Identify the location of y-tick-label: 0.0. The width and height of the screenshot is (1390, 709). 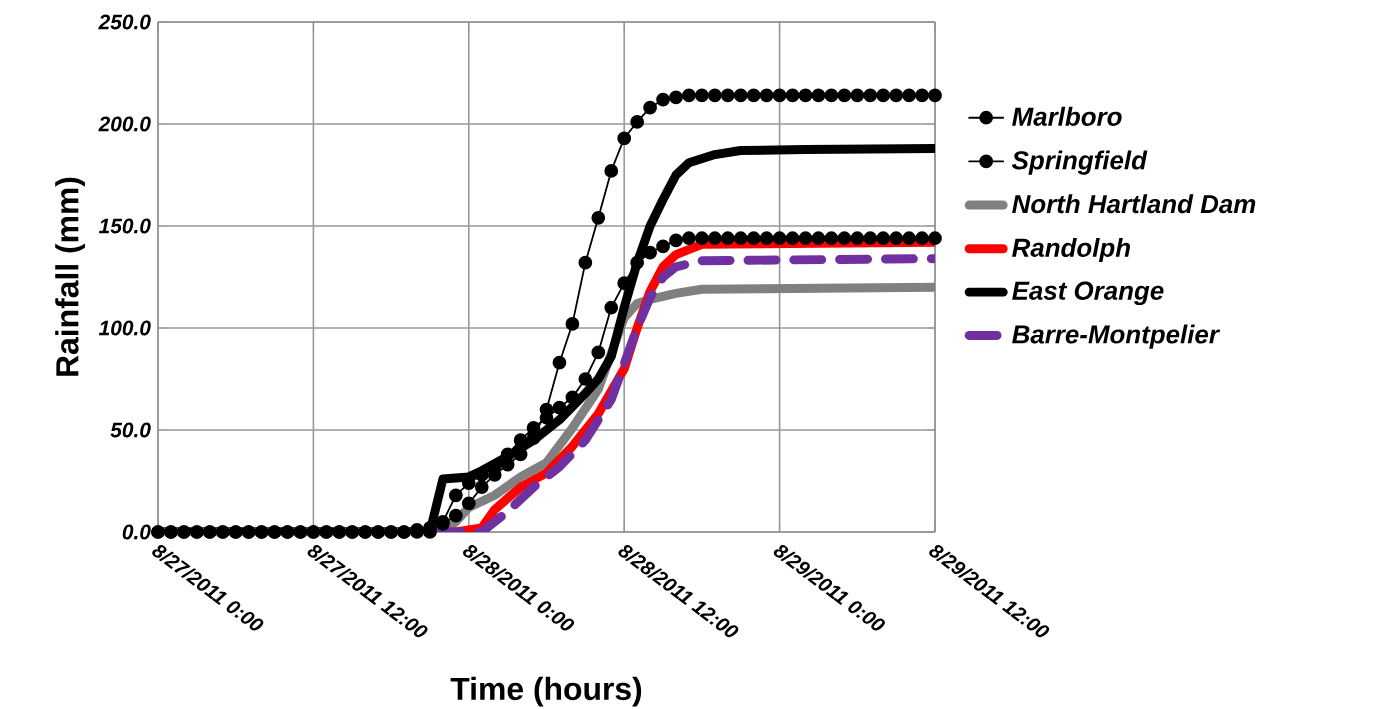
(136, 532).